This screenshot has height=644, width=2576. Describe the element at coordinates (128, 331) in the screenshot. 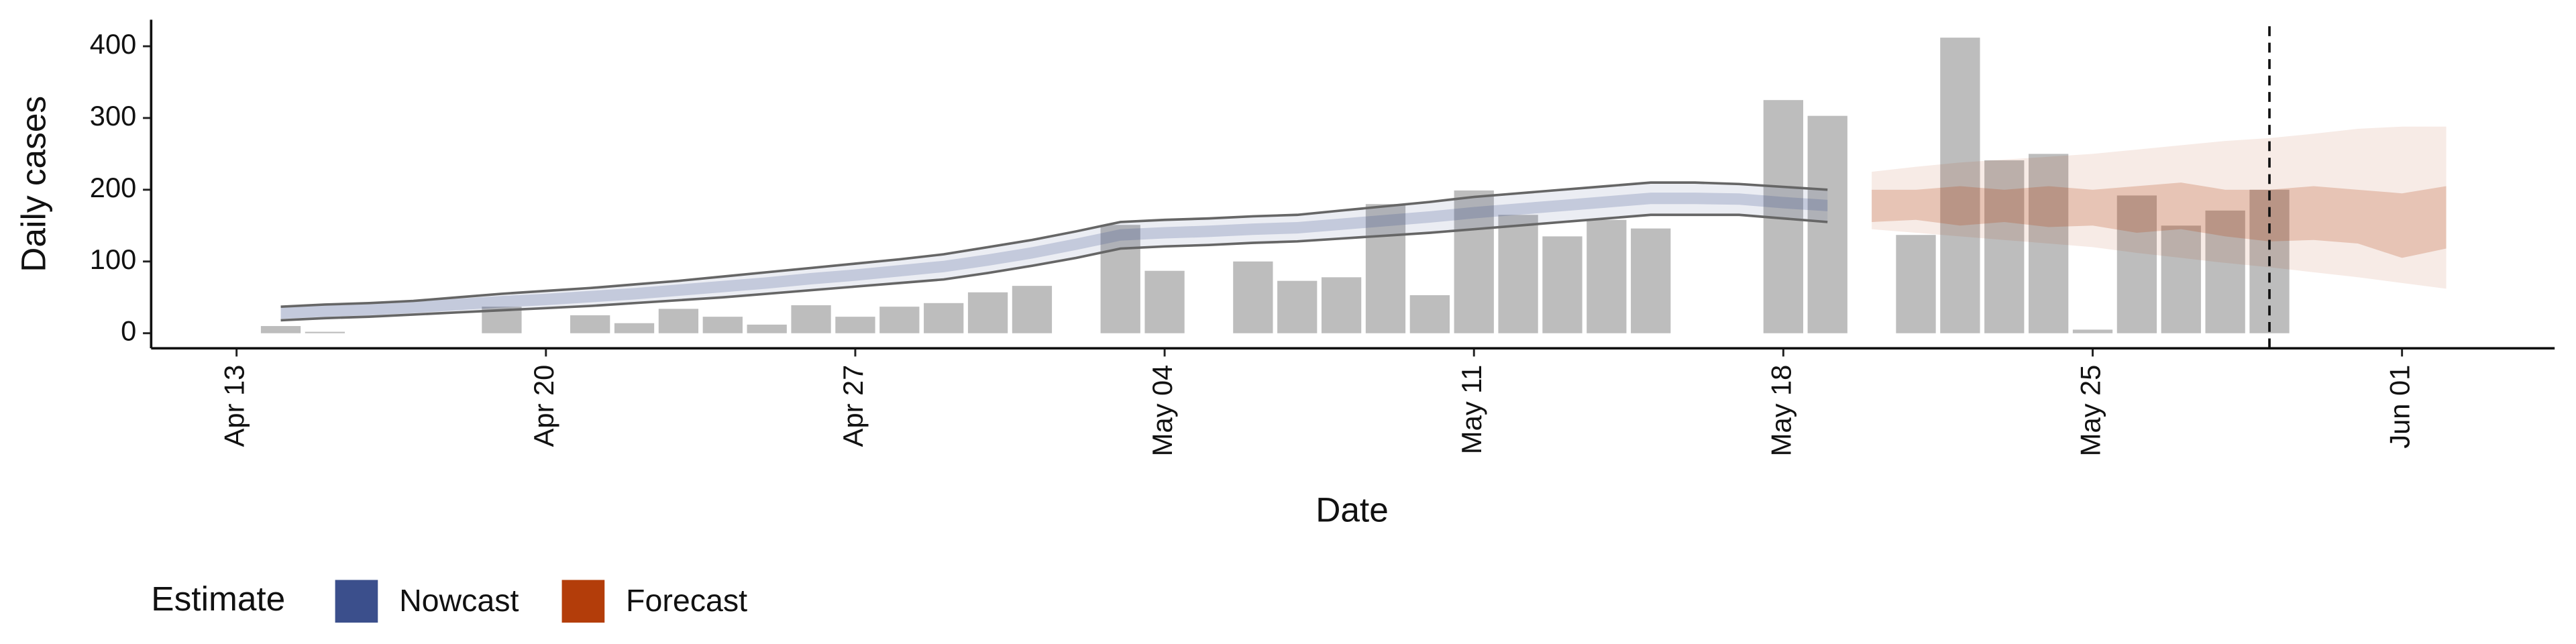

I see `y-tick-label: 0` at that location.